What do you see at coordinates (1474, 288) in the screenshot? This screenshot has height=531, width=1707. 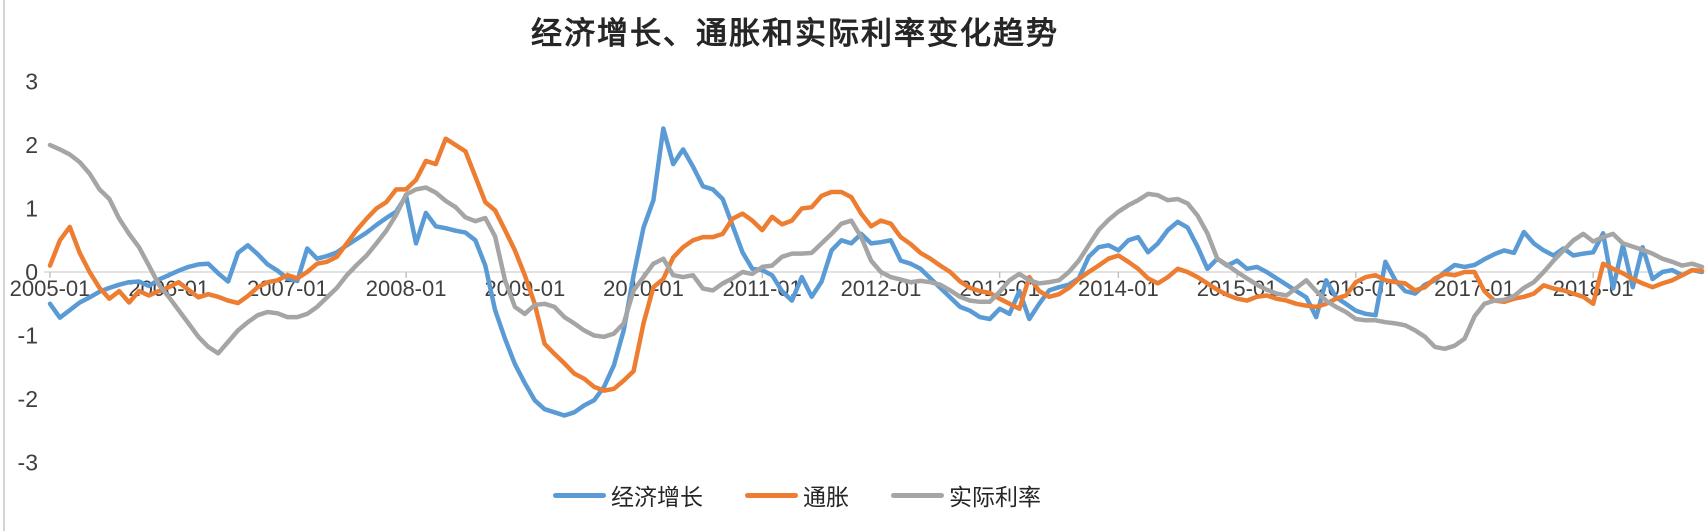 I see `x-tick-label: 2017-01` at bounding box center [1474, 288].